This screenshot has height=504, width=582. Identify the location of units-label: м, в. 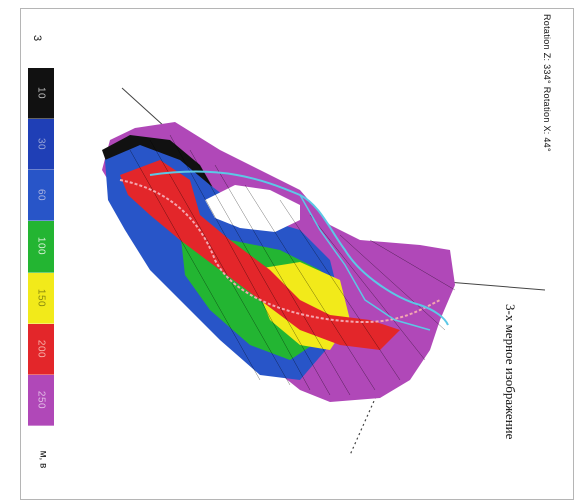
(43, 459).